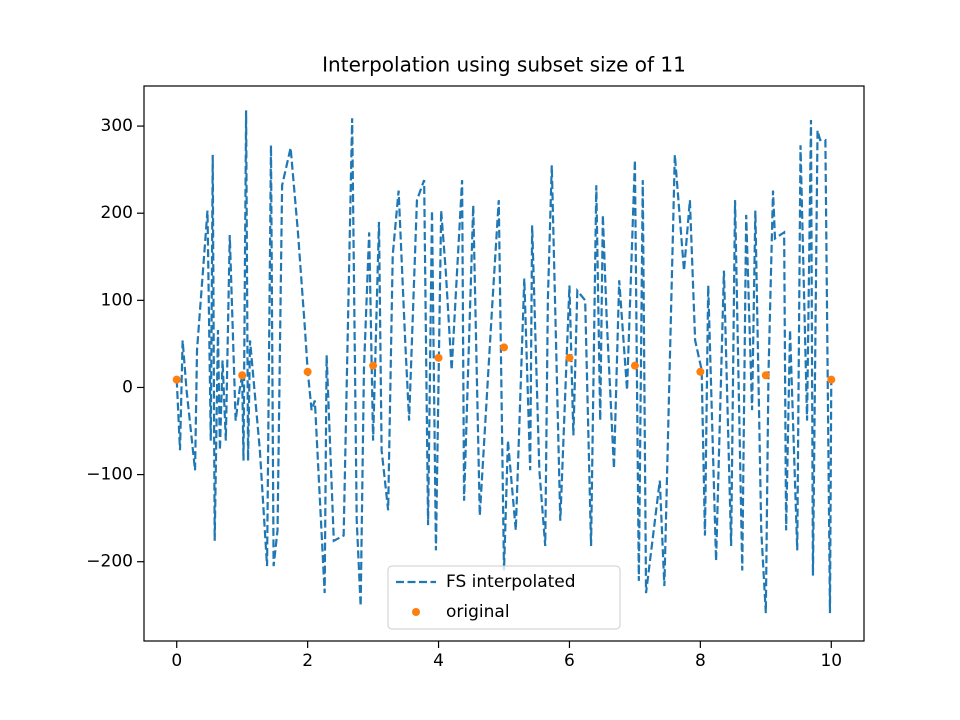 Image resolution: width=960 pixels, height=720 pixels. I want to click on y-tick-label: 100, so click(117, 300).